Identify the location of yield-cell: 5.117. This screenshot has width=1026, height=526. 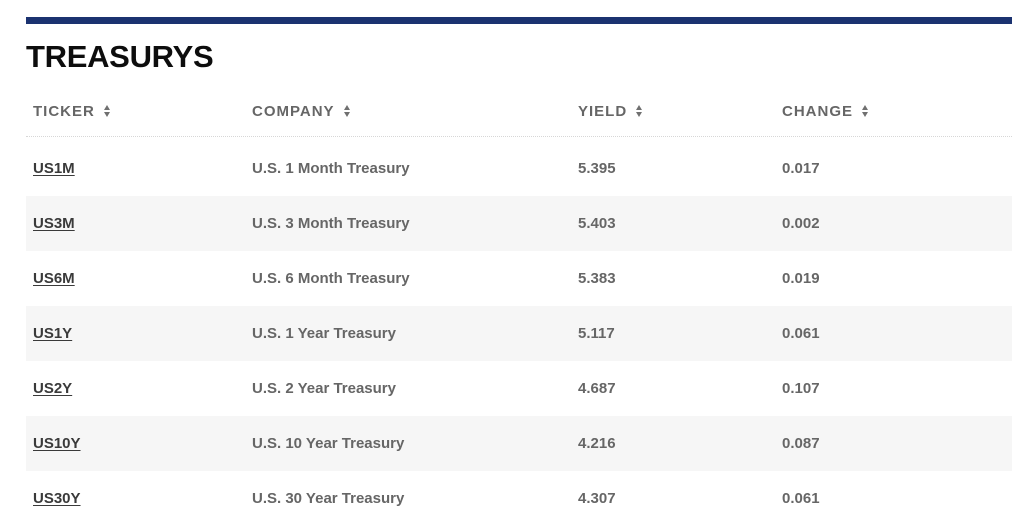
(596, 333).